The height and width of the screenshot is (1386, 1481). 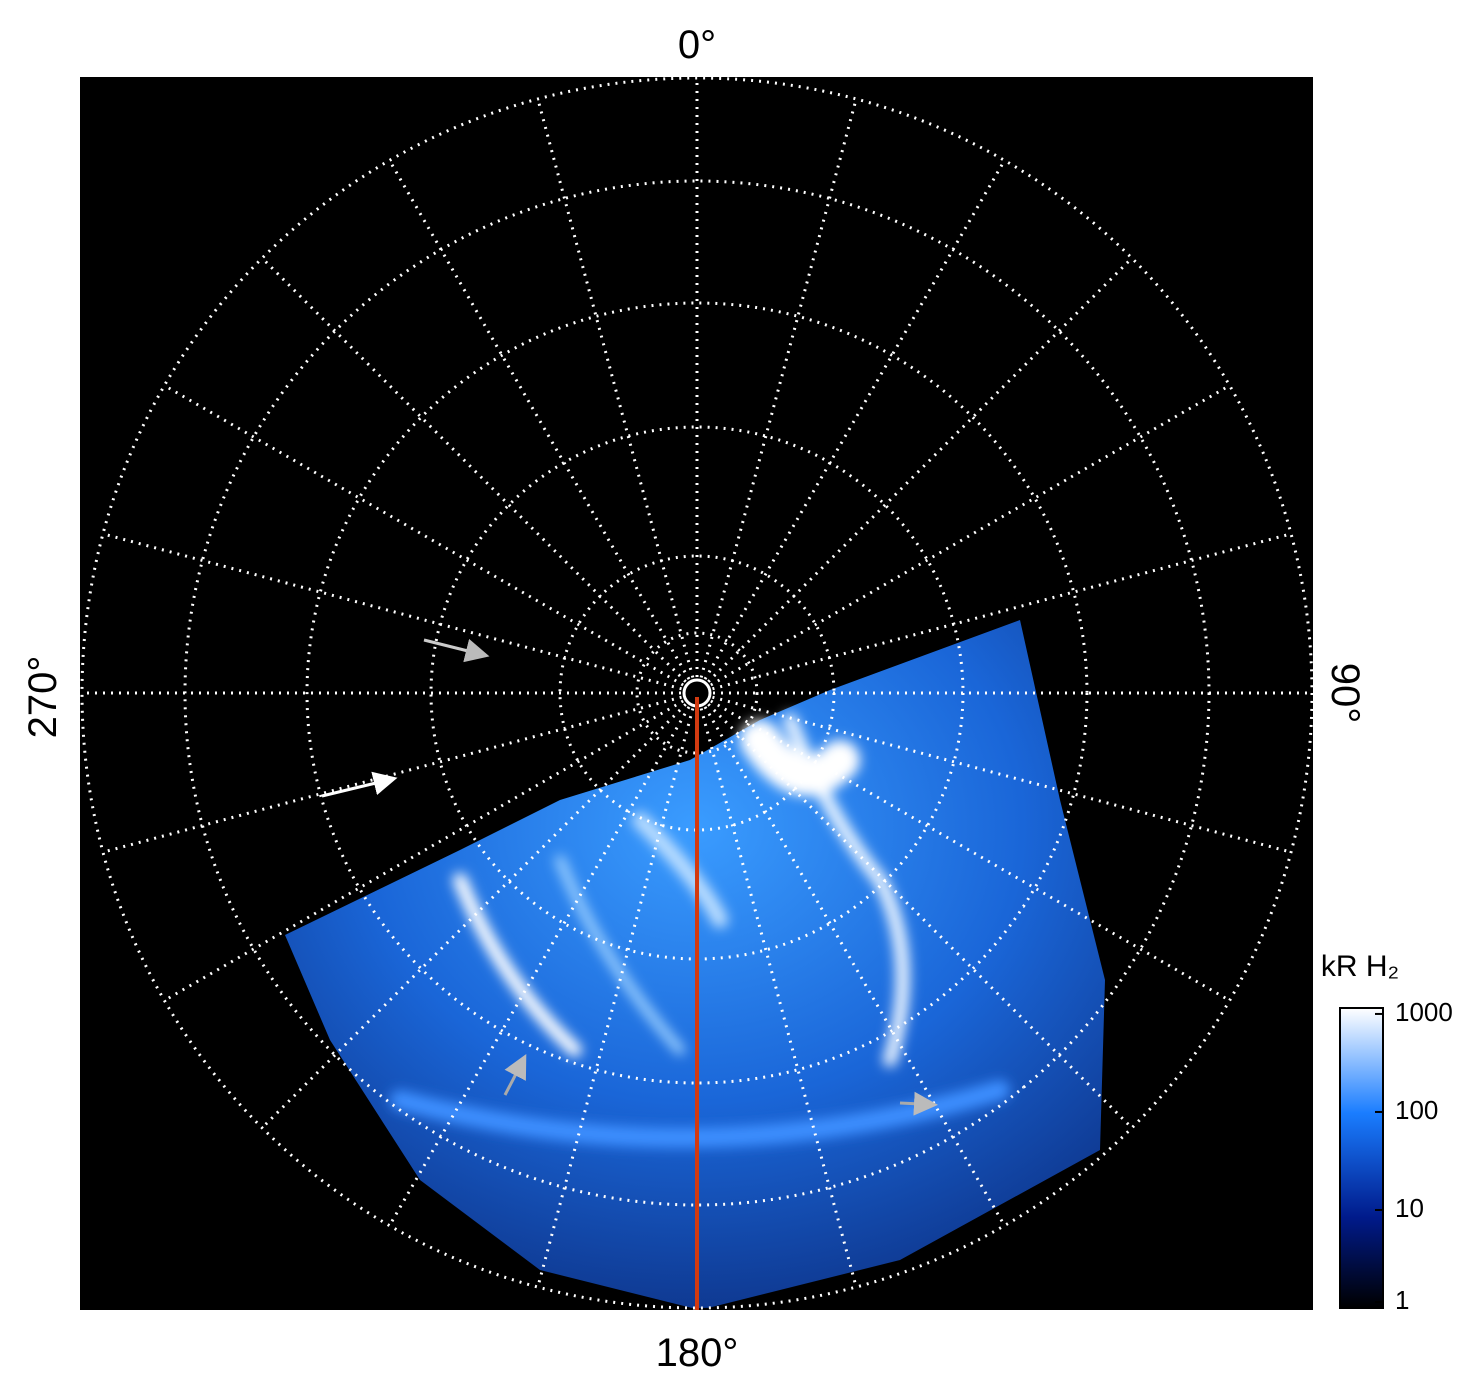 I want to click on angle-label: 90°, so click(x=1345, y=693).